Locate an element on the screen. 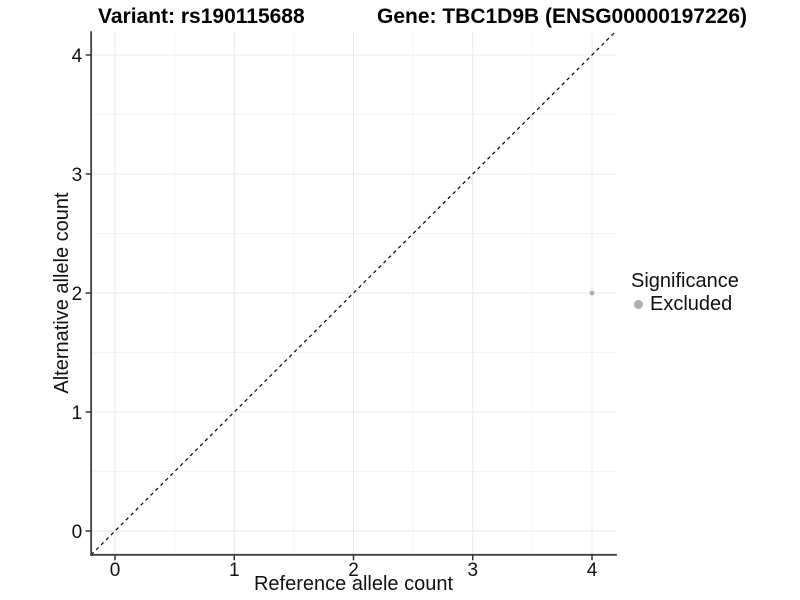 The image size is (800, 600). legend: Significance Excluded is located at coordinates (685, 292).